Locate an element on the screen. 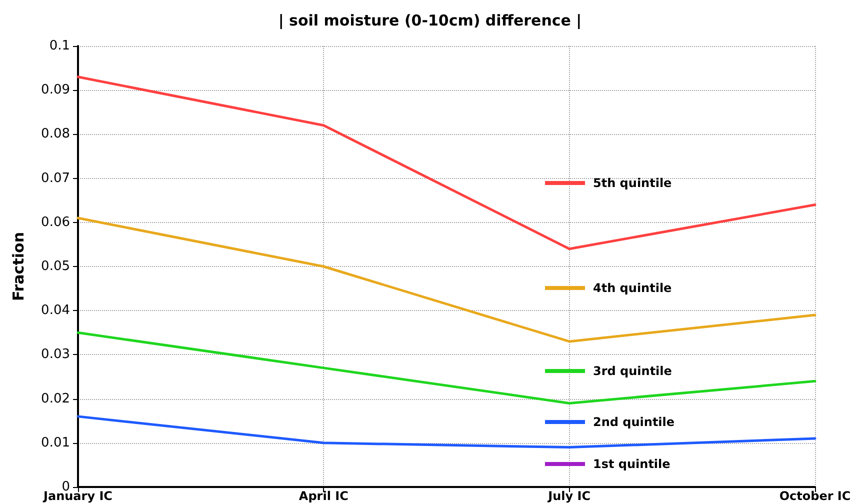 Image resolution: width=860 pixels, height=504 pixels. y-tick-label: 0.05 is located at coordinates (55, 266).